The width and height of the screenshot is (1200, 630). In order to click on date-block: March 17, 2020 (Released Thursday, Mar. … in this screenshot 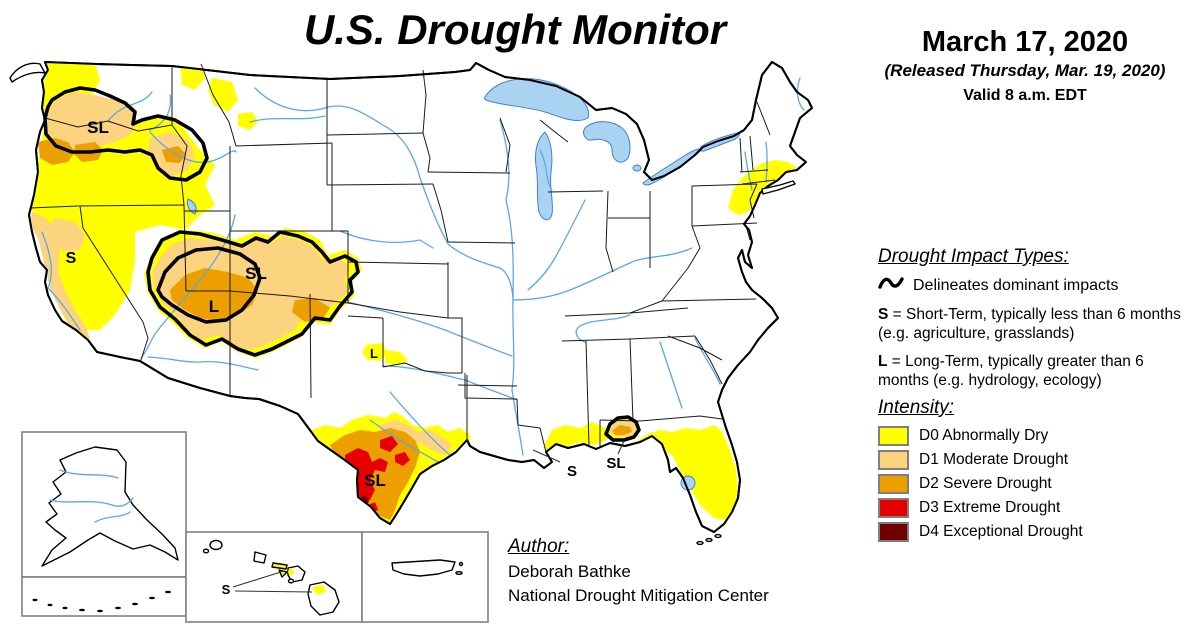, I will do `click(1025, 65)`.